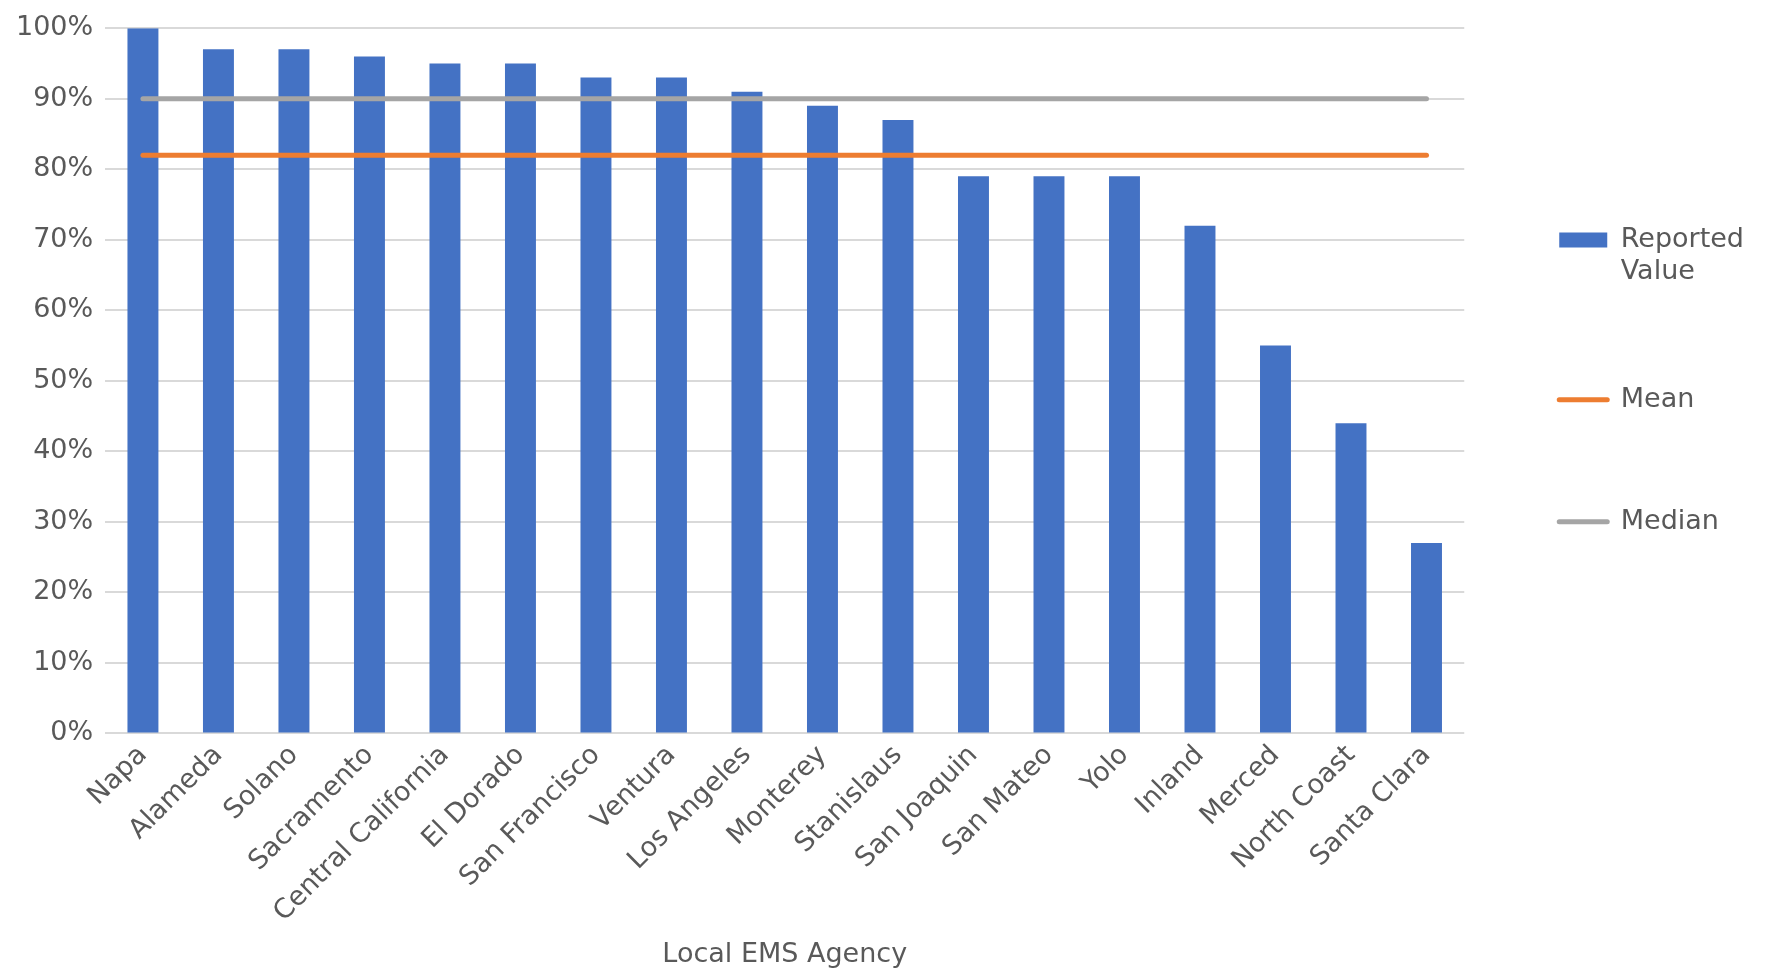 The height and width of the screenshot is (977, 1768). Describe the element at coordinates (63, 660) in the screenshot. I see `y-tick-label: 10%` at that location.